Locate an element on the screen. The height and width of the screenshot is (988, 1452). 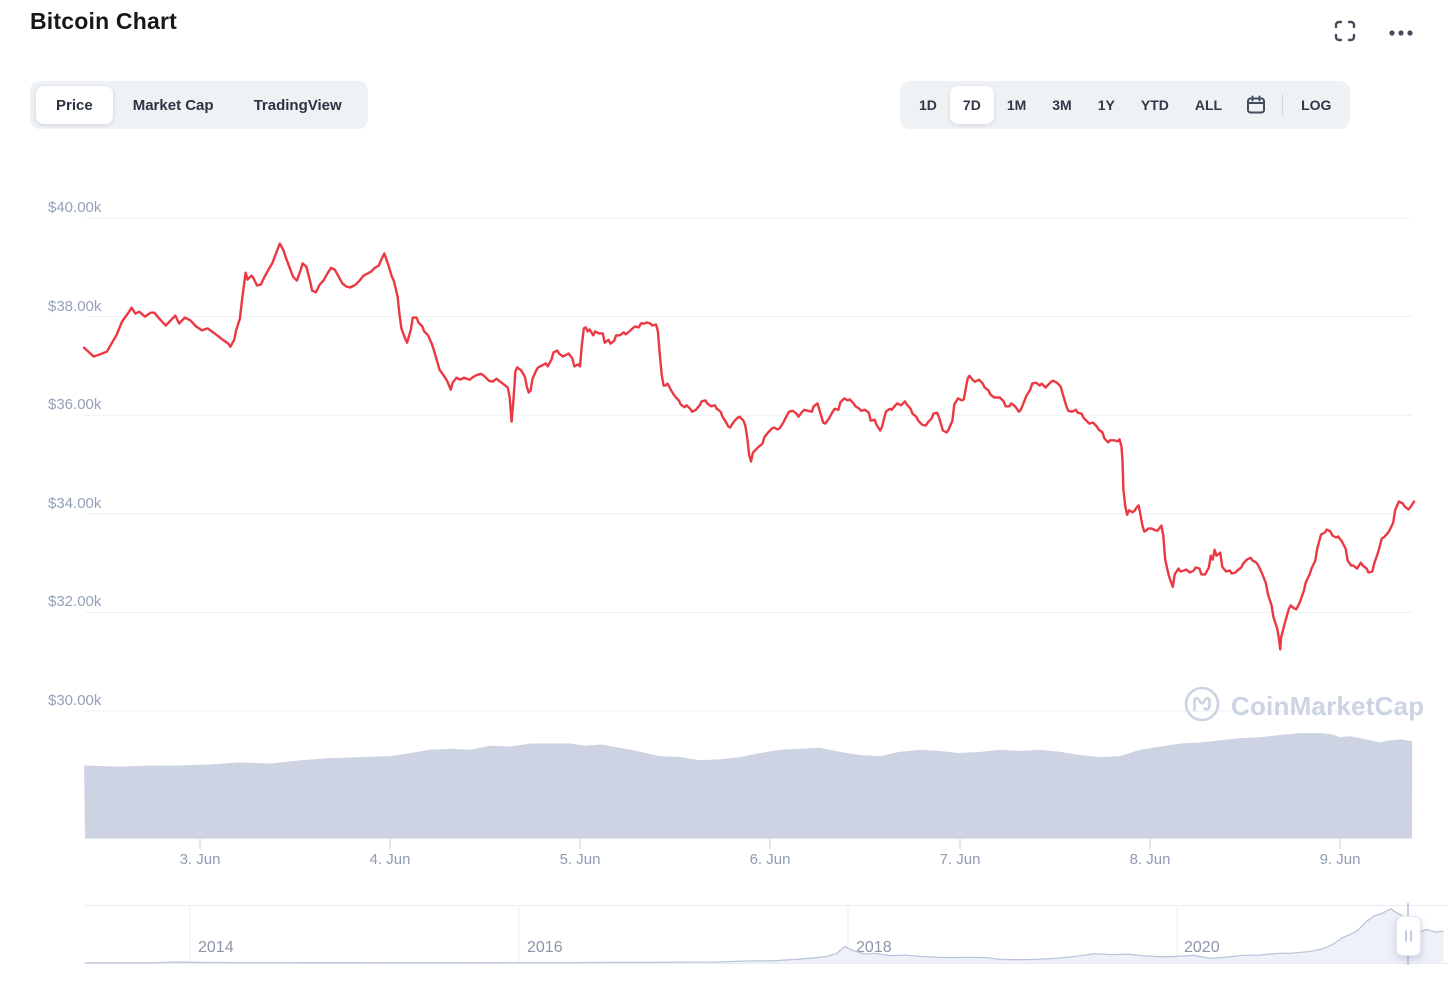
tab-price: Price is located at coordinates (74, 105).